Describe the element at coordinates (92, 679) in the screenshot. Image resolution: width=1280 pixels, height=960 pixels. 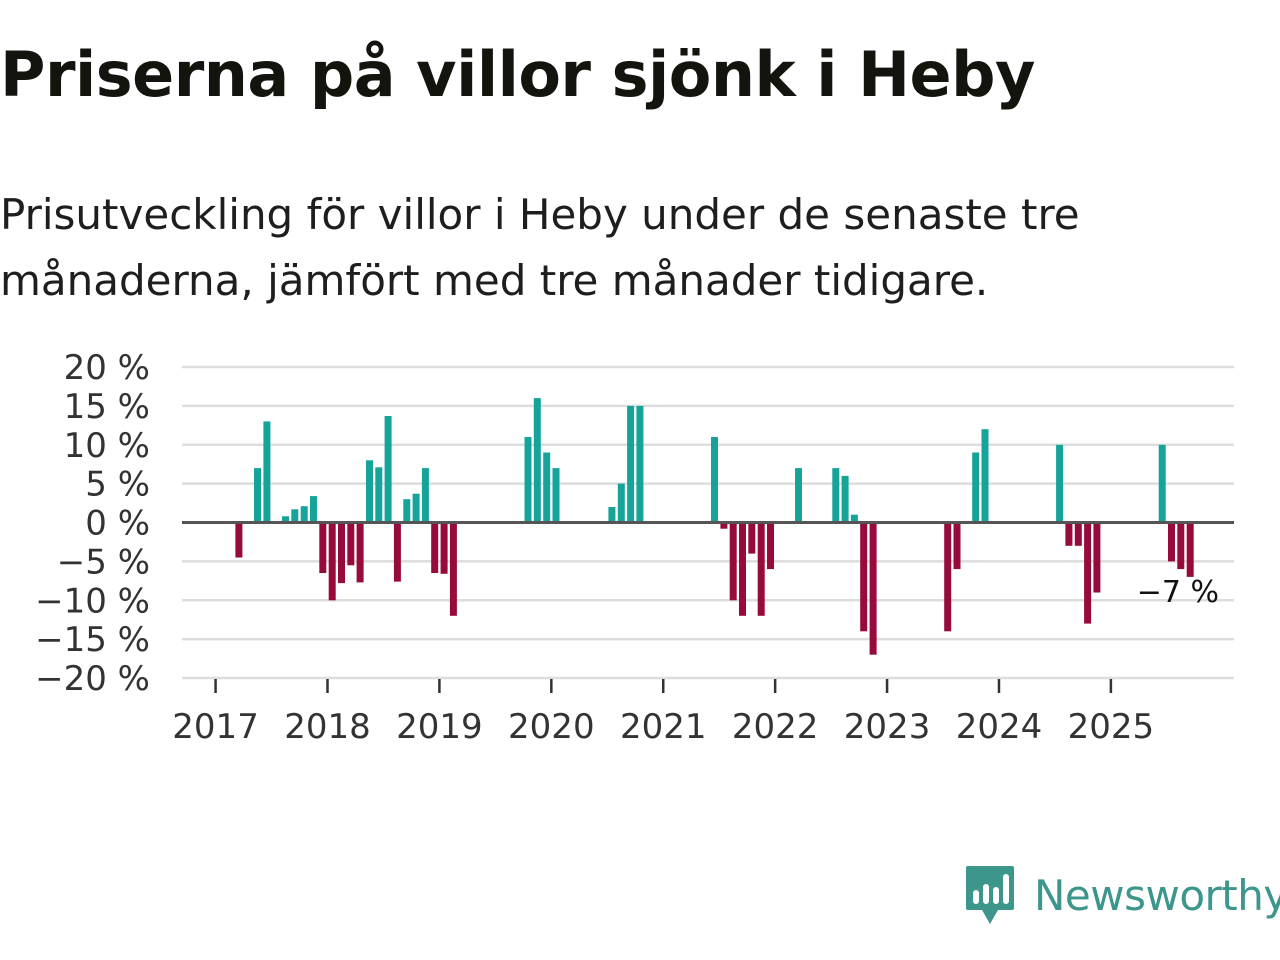
I see `y-tick-label: −20 %` at that location.